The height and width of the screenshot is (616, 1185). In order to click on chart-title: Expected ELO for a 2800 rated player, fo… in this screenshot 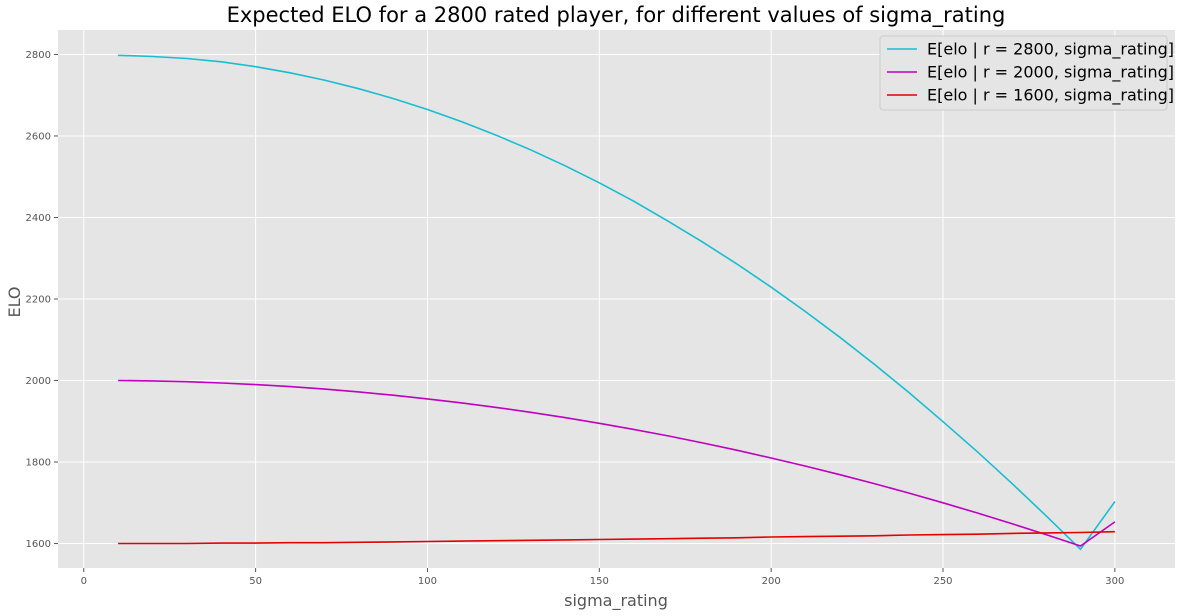, I will do `click(616, 15)`.